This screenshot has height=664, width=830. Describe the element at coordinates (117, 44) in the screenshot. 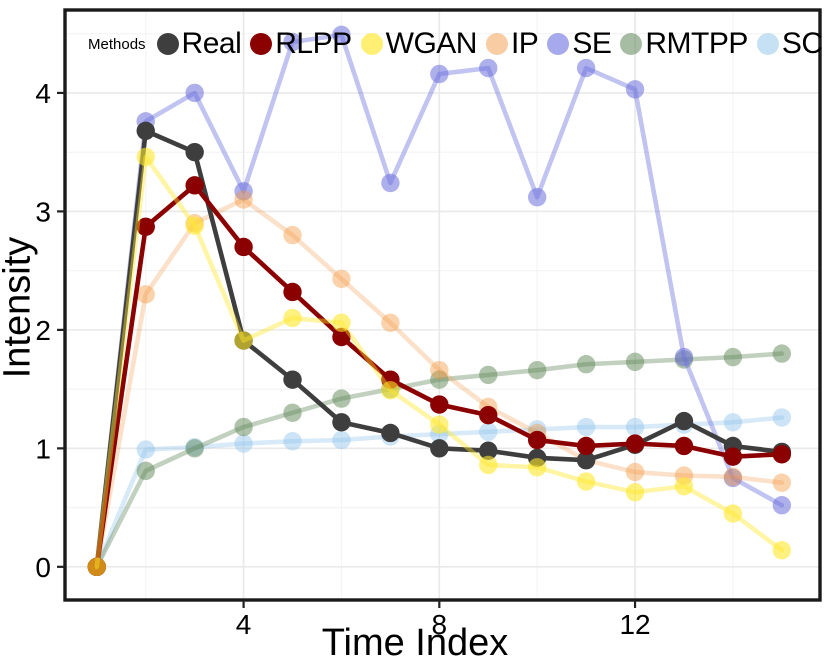

I see `legend-title: Methods` at that location.